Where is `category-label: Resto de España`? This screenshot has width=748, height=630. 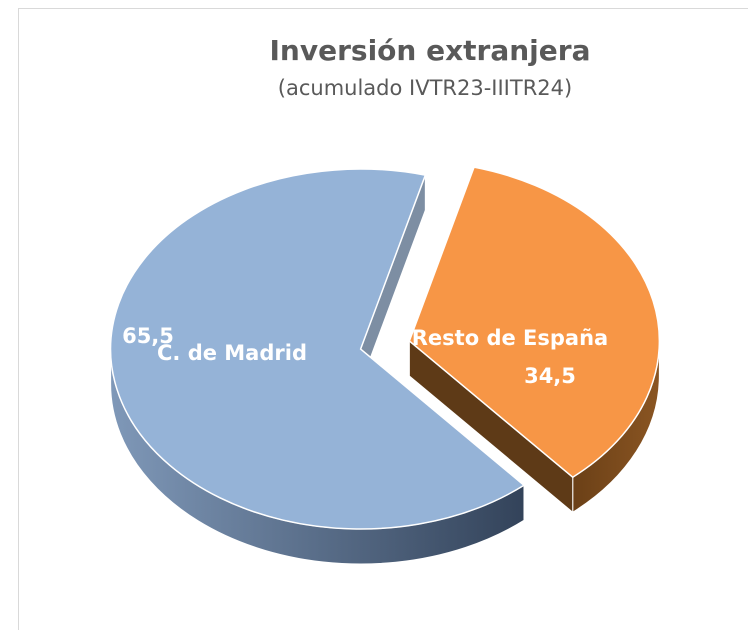
category-label: Resto de España is located at coordinates (510, 338).